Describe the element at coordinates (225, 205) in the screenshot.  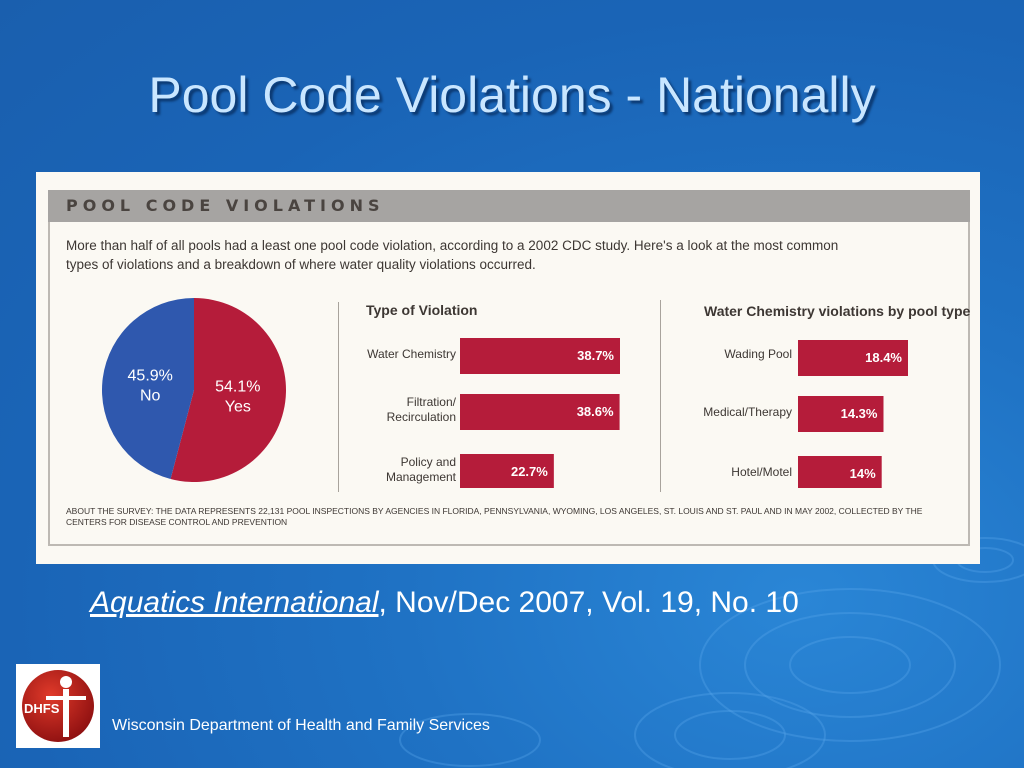
I see `figure-heading: POOL CODE VIOLATIONS` at that location.